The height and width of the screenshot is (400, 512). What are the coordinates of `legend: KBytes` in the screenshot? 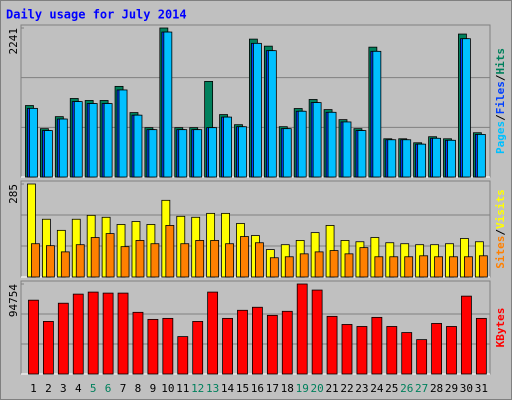 It's located at (500, 328).